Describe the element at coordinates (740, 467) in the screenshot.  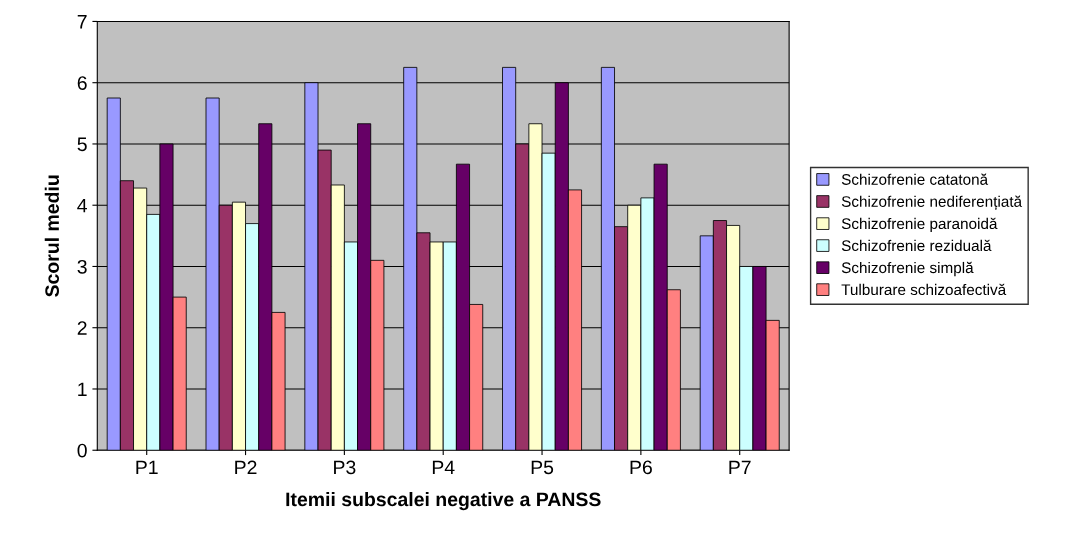
I see `x-tick-label: P7` at that location.